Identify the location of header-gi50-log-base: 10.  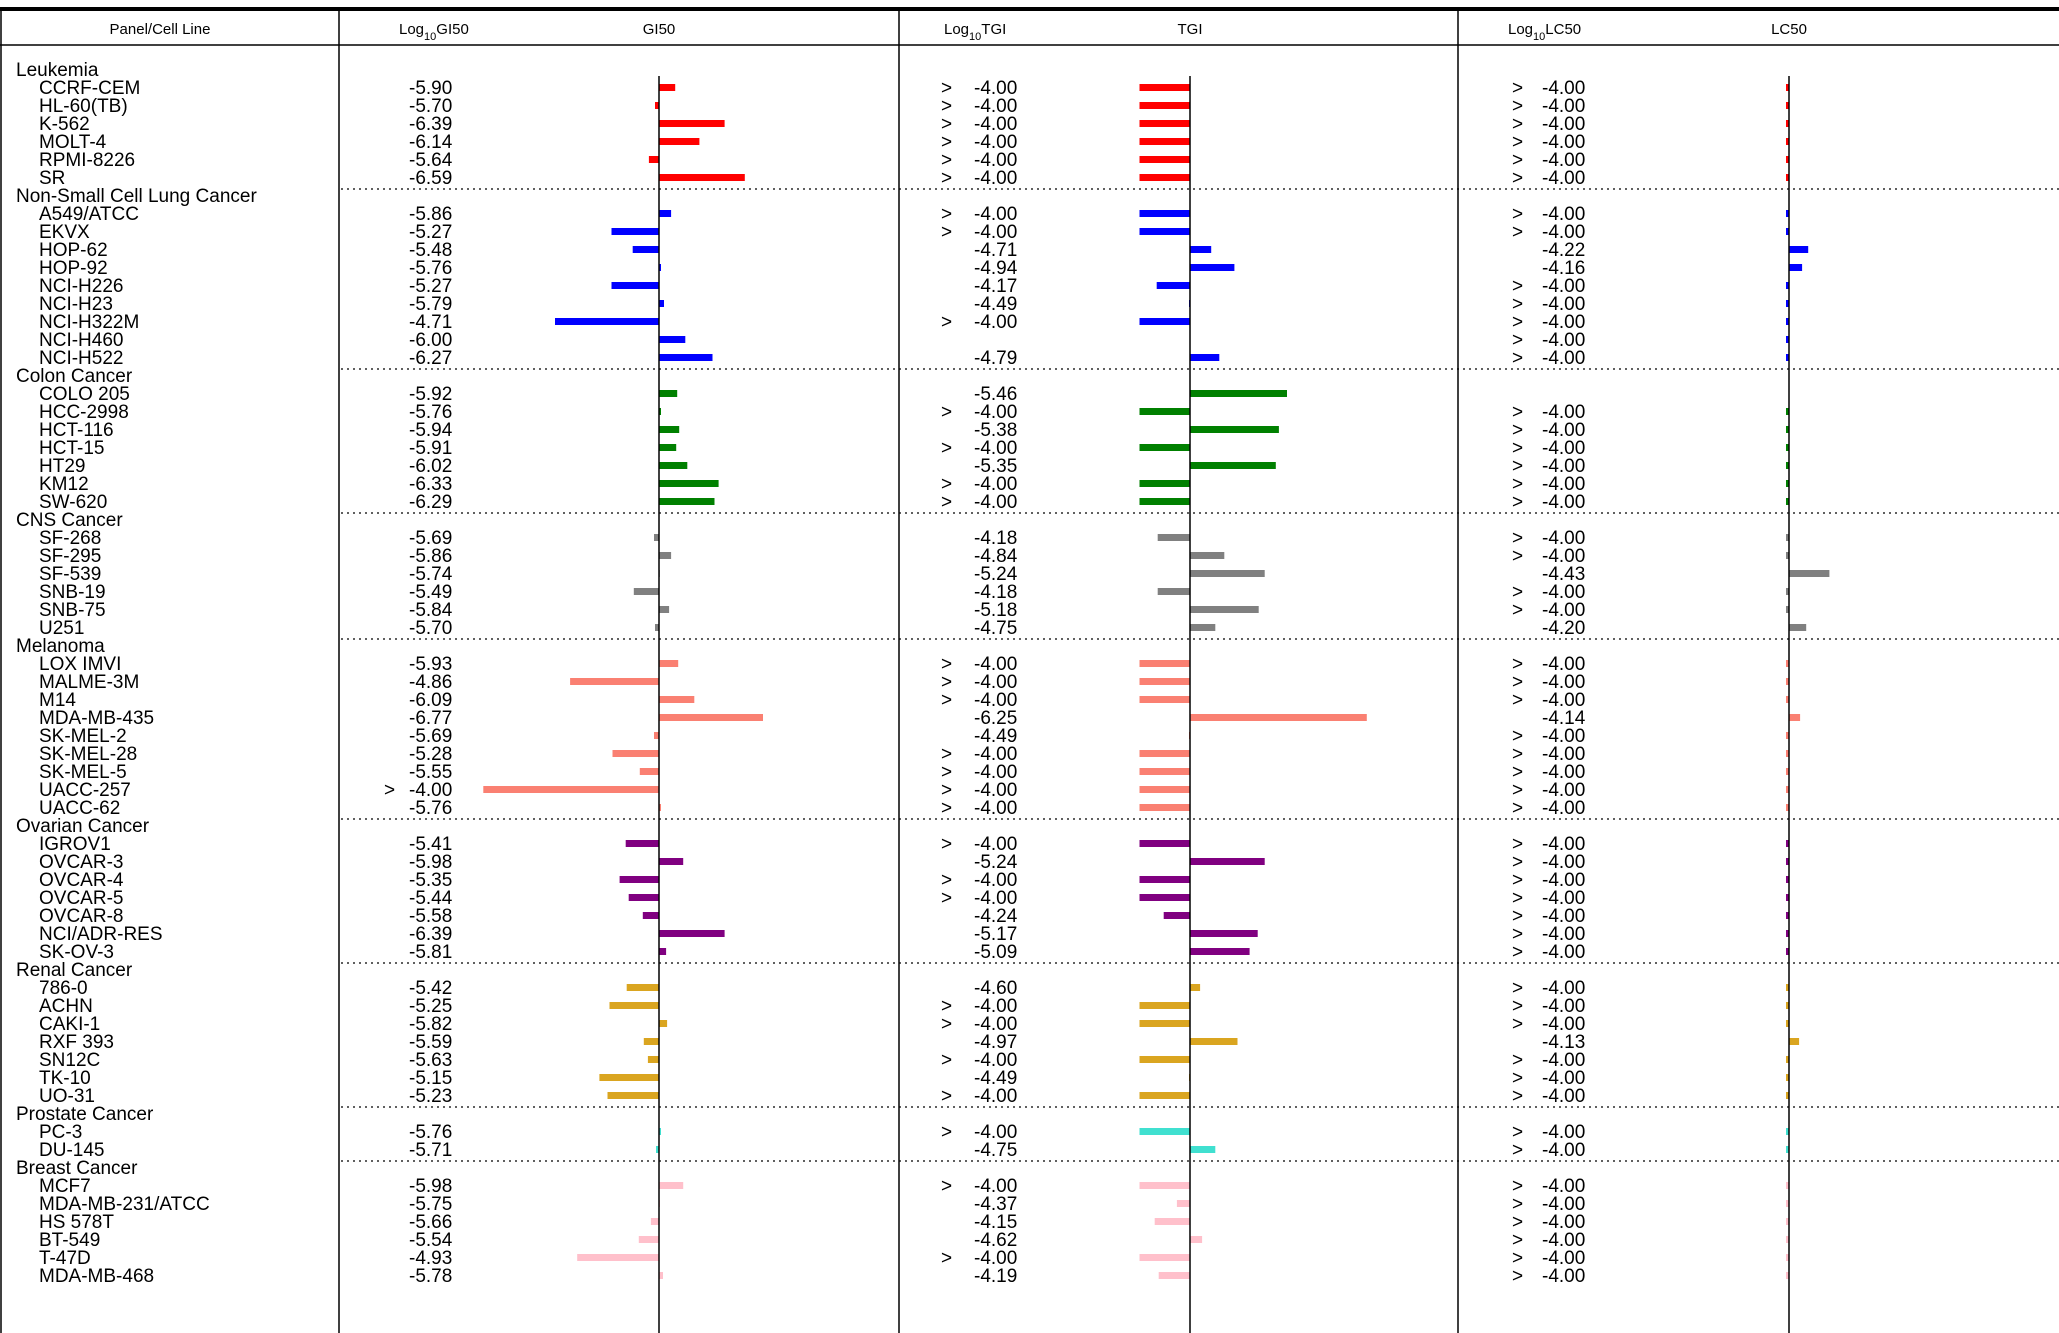
(430, 37).